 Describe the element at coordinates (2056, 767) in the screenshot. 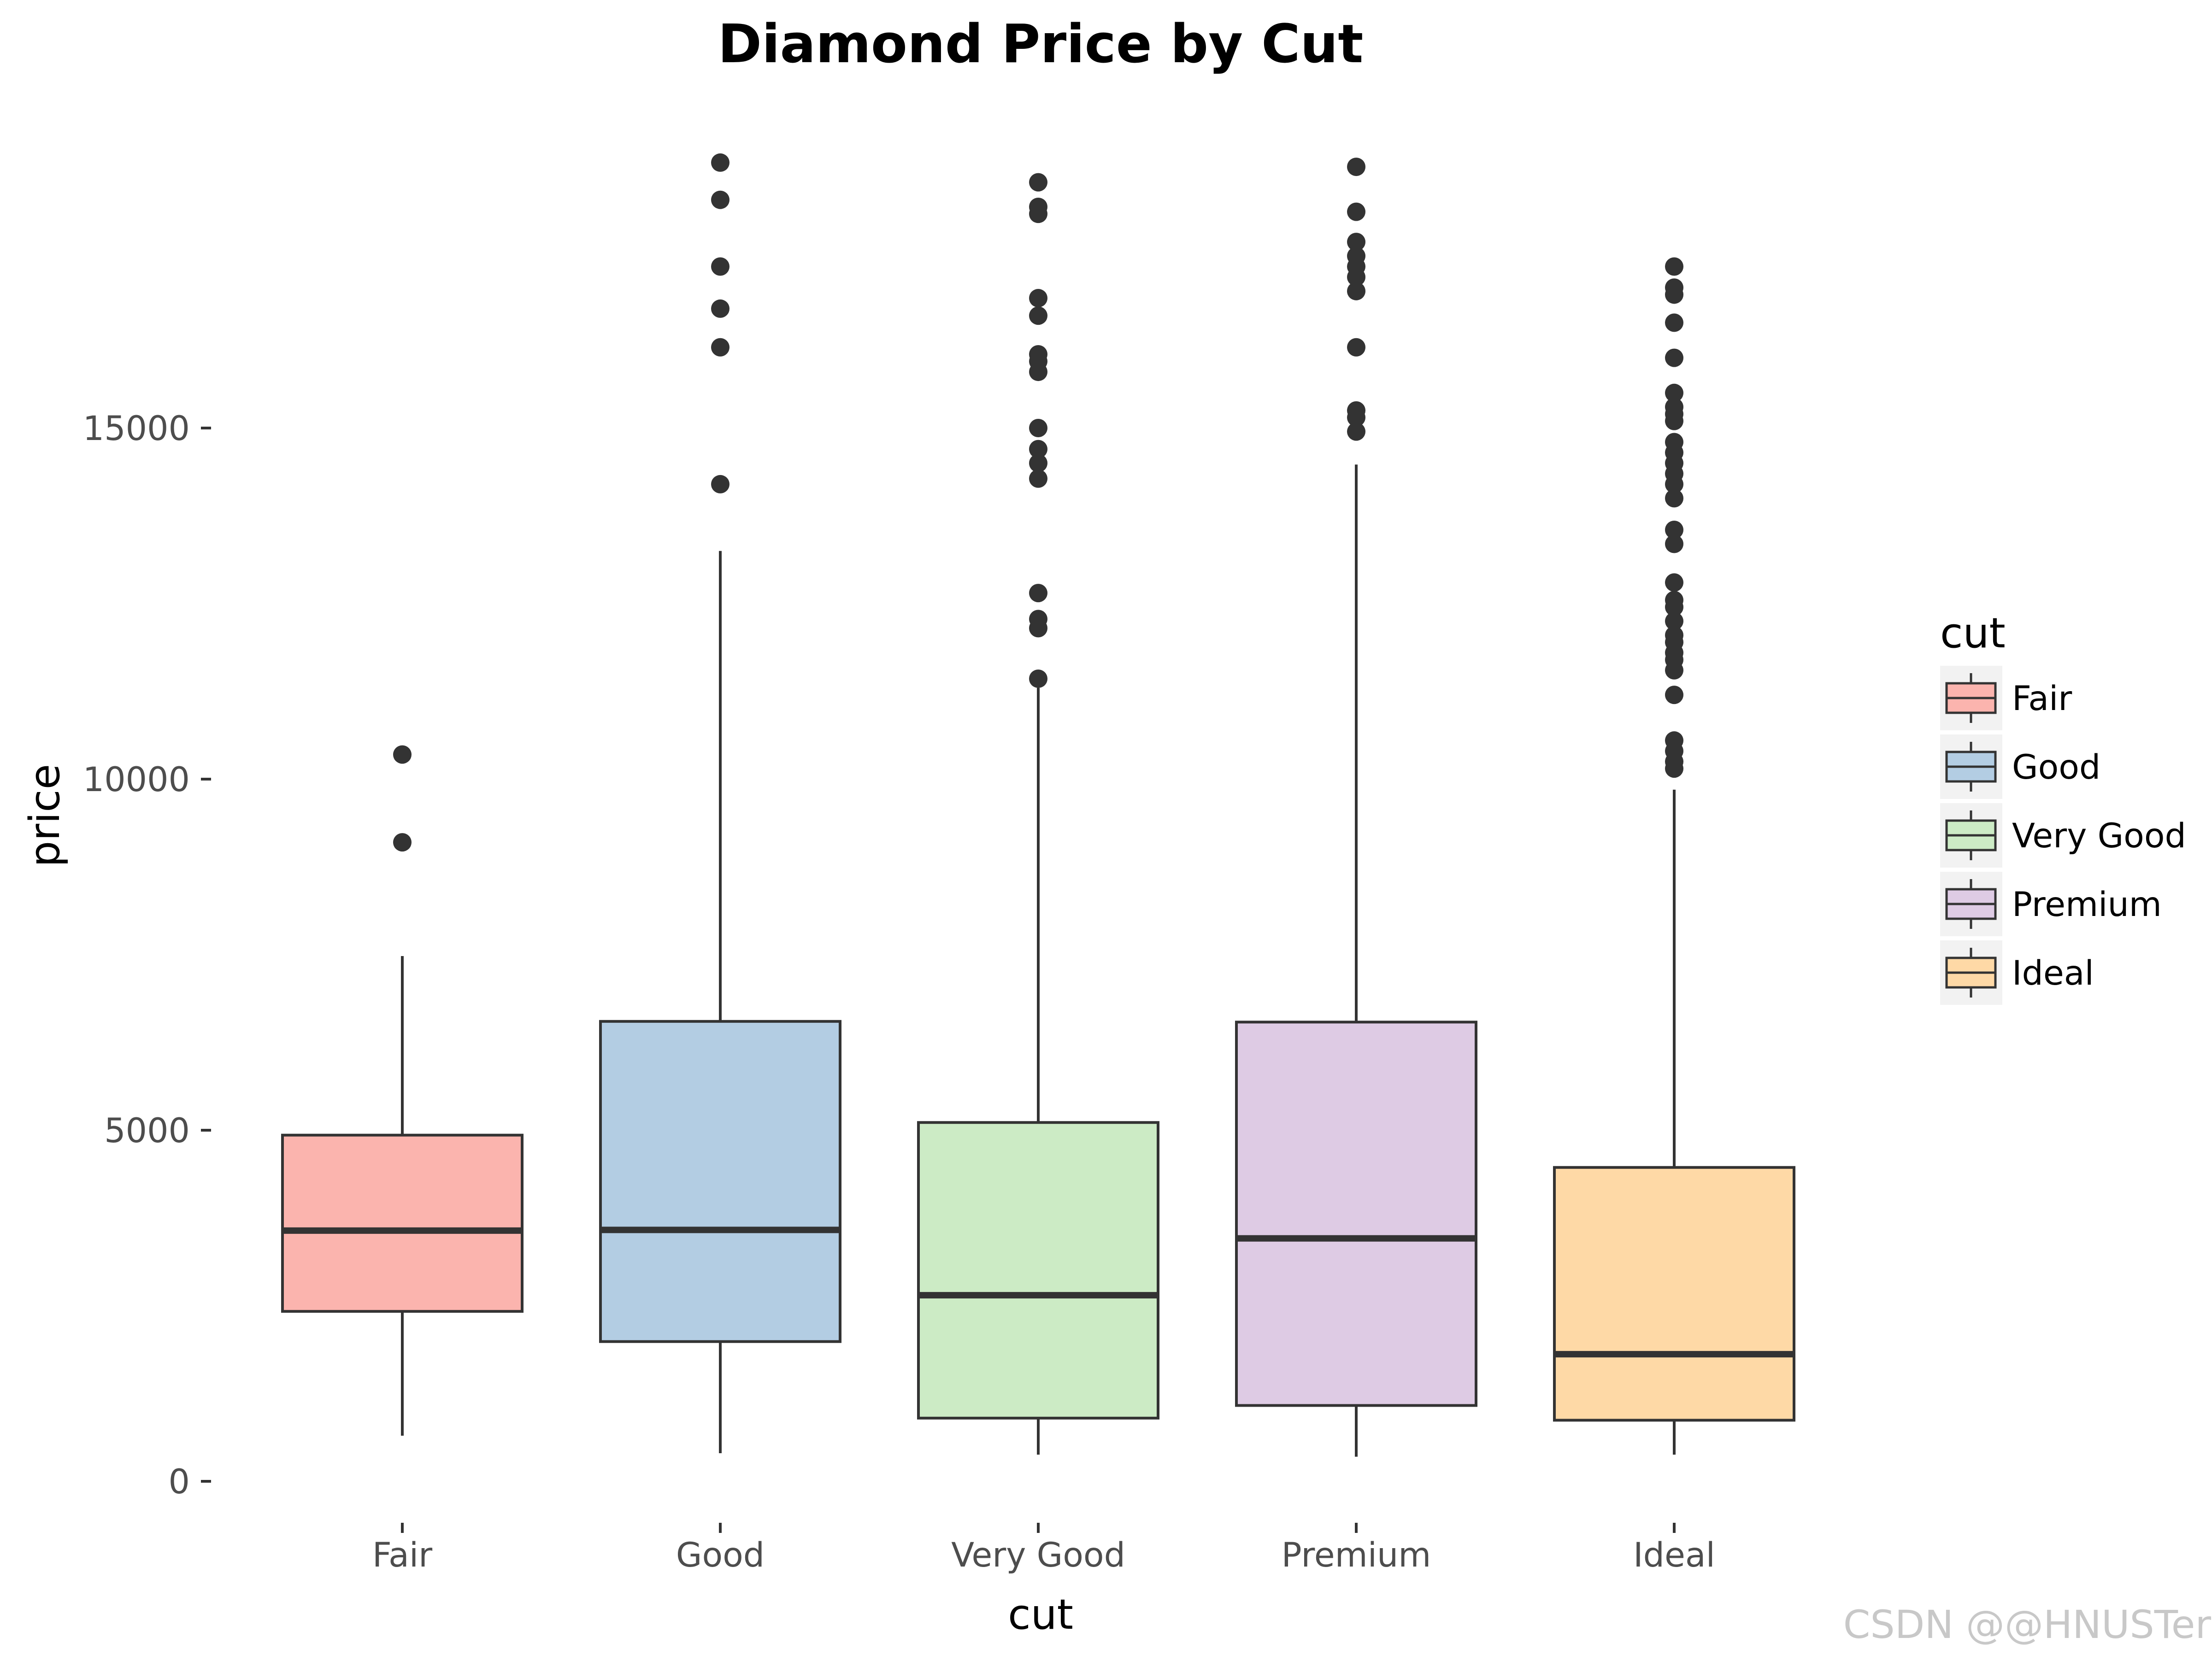

I see `legend-label: Good` at that location.